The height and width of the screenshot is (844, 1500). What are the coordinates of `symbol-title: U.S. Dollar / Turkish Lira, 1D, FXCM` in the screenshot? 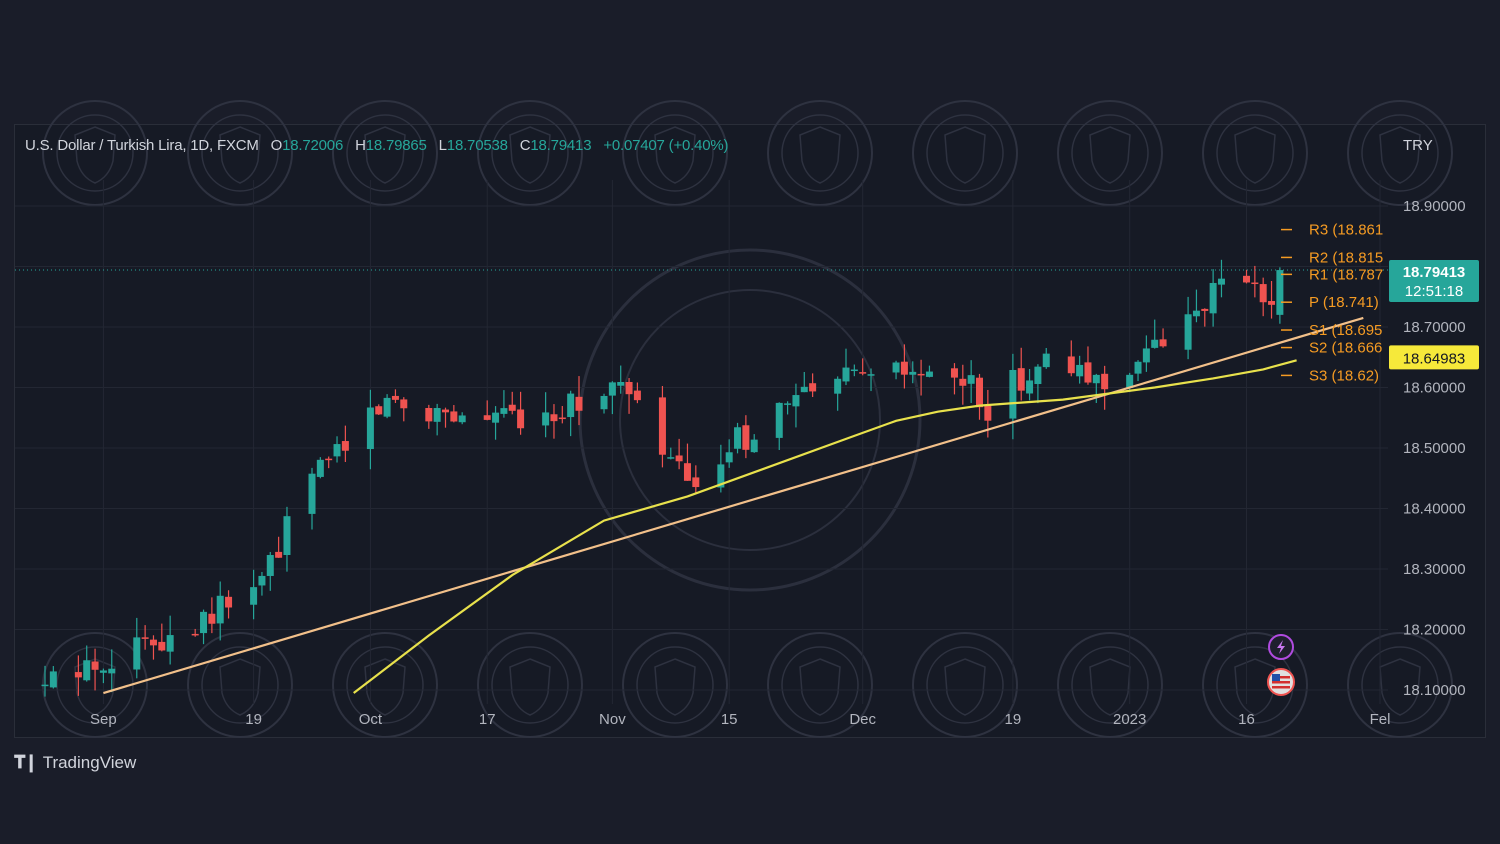 It's located at (142, 145).